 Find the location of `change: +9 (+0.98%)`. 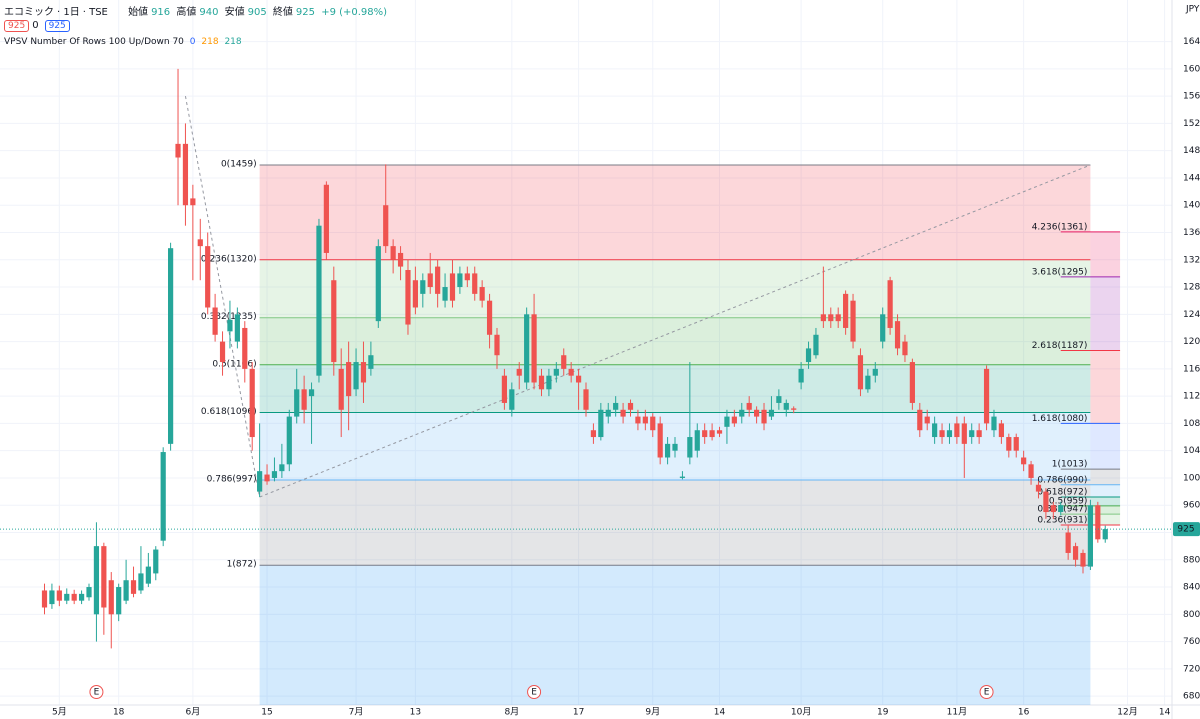

change: +9 (+0.98%) is located at coordinates (354, 12).